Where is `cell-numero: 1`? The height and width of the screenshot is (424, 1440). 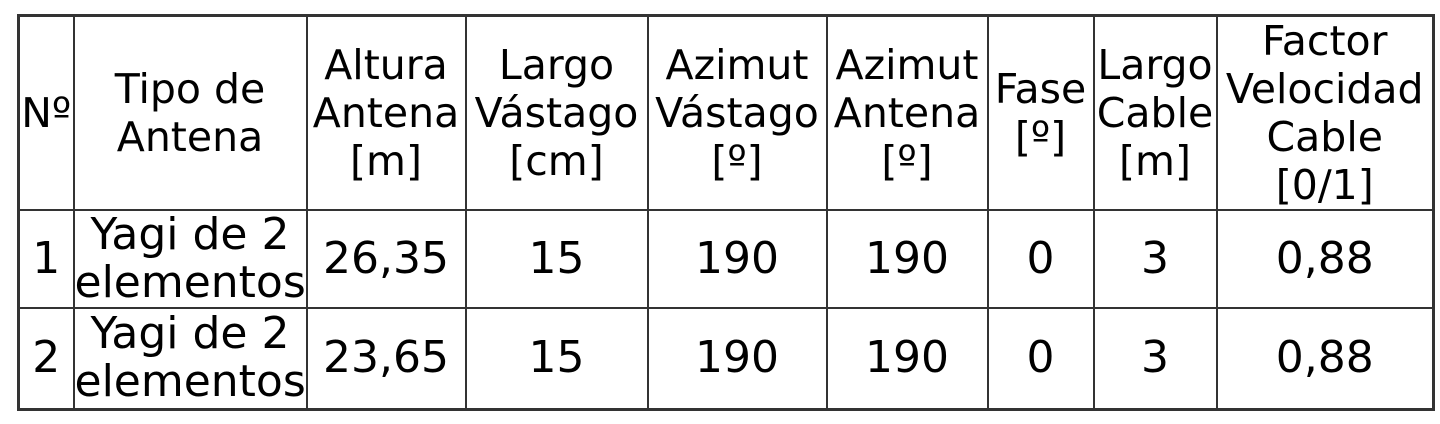 cell-numero: 1 is located at coordinates (46, 259).